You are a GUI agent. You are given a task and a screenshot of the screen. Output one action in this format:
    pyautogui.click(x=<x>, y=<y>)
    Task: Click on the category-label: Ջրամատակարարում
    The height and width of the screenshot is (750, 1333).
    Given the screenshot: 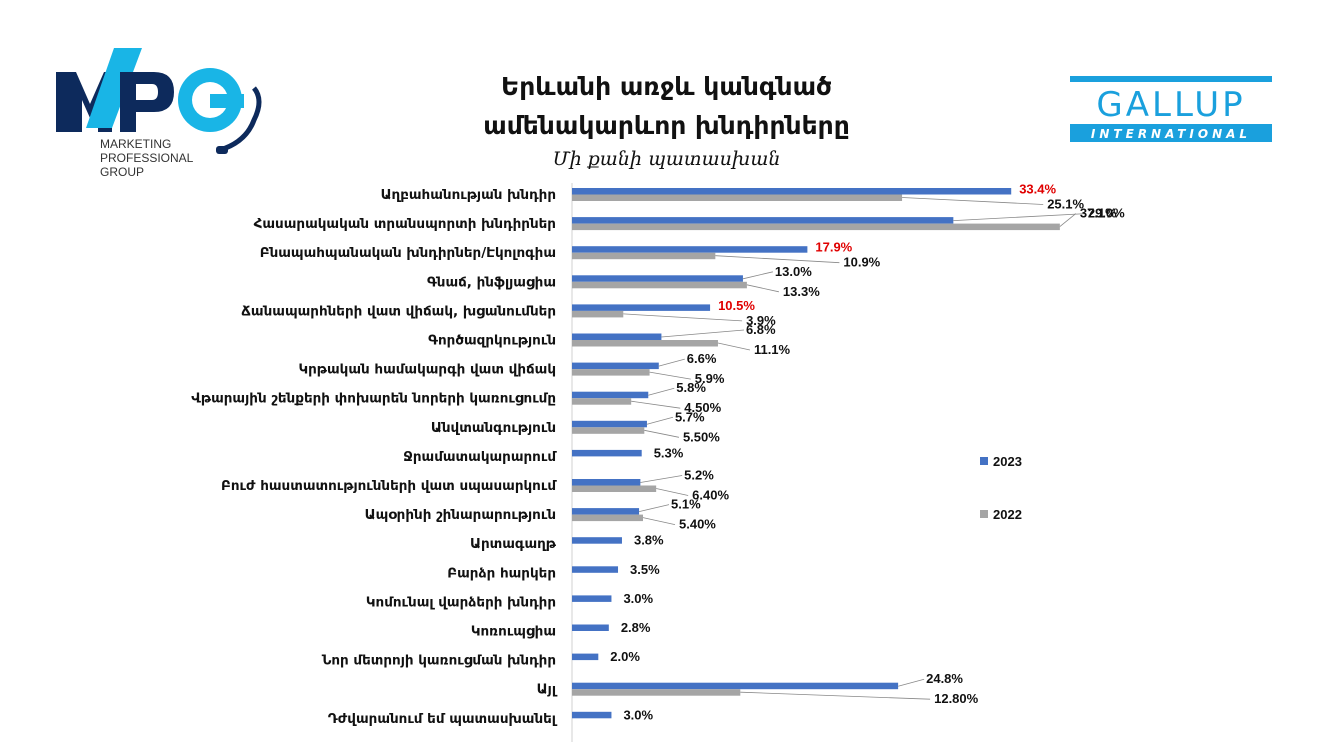 What is the action you would take?
    pyautogui.click(x=480, y=457)
    